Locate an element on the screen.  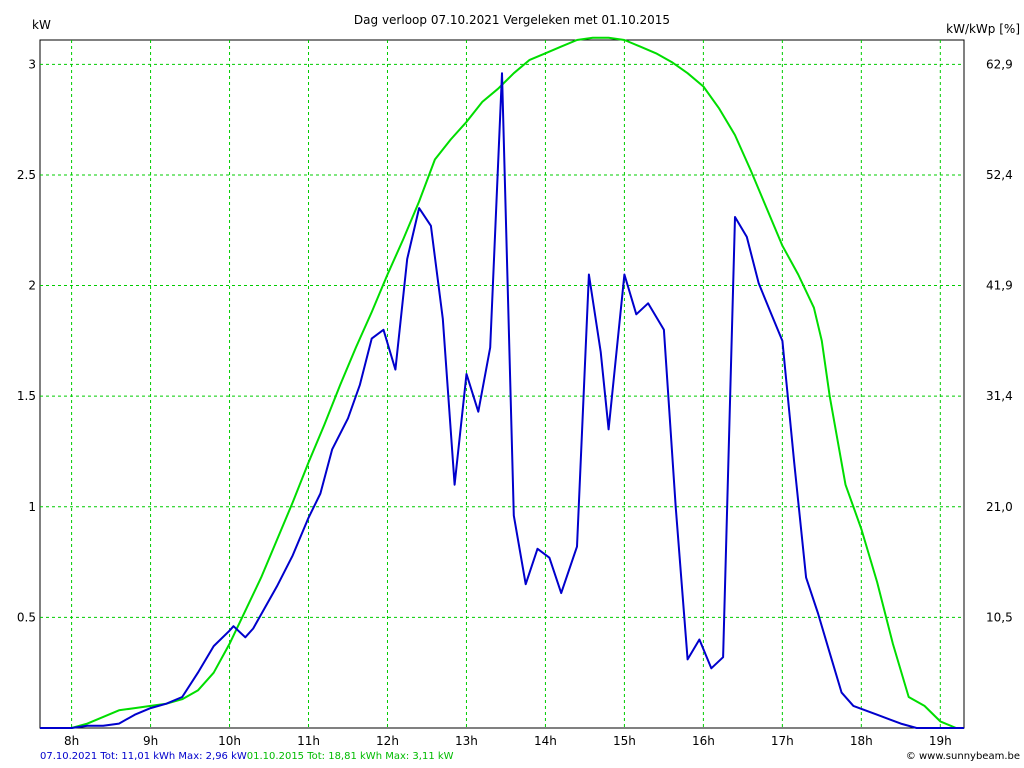
y-tick-label-left-0: 0.5 is located at coordinates (26, 617).